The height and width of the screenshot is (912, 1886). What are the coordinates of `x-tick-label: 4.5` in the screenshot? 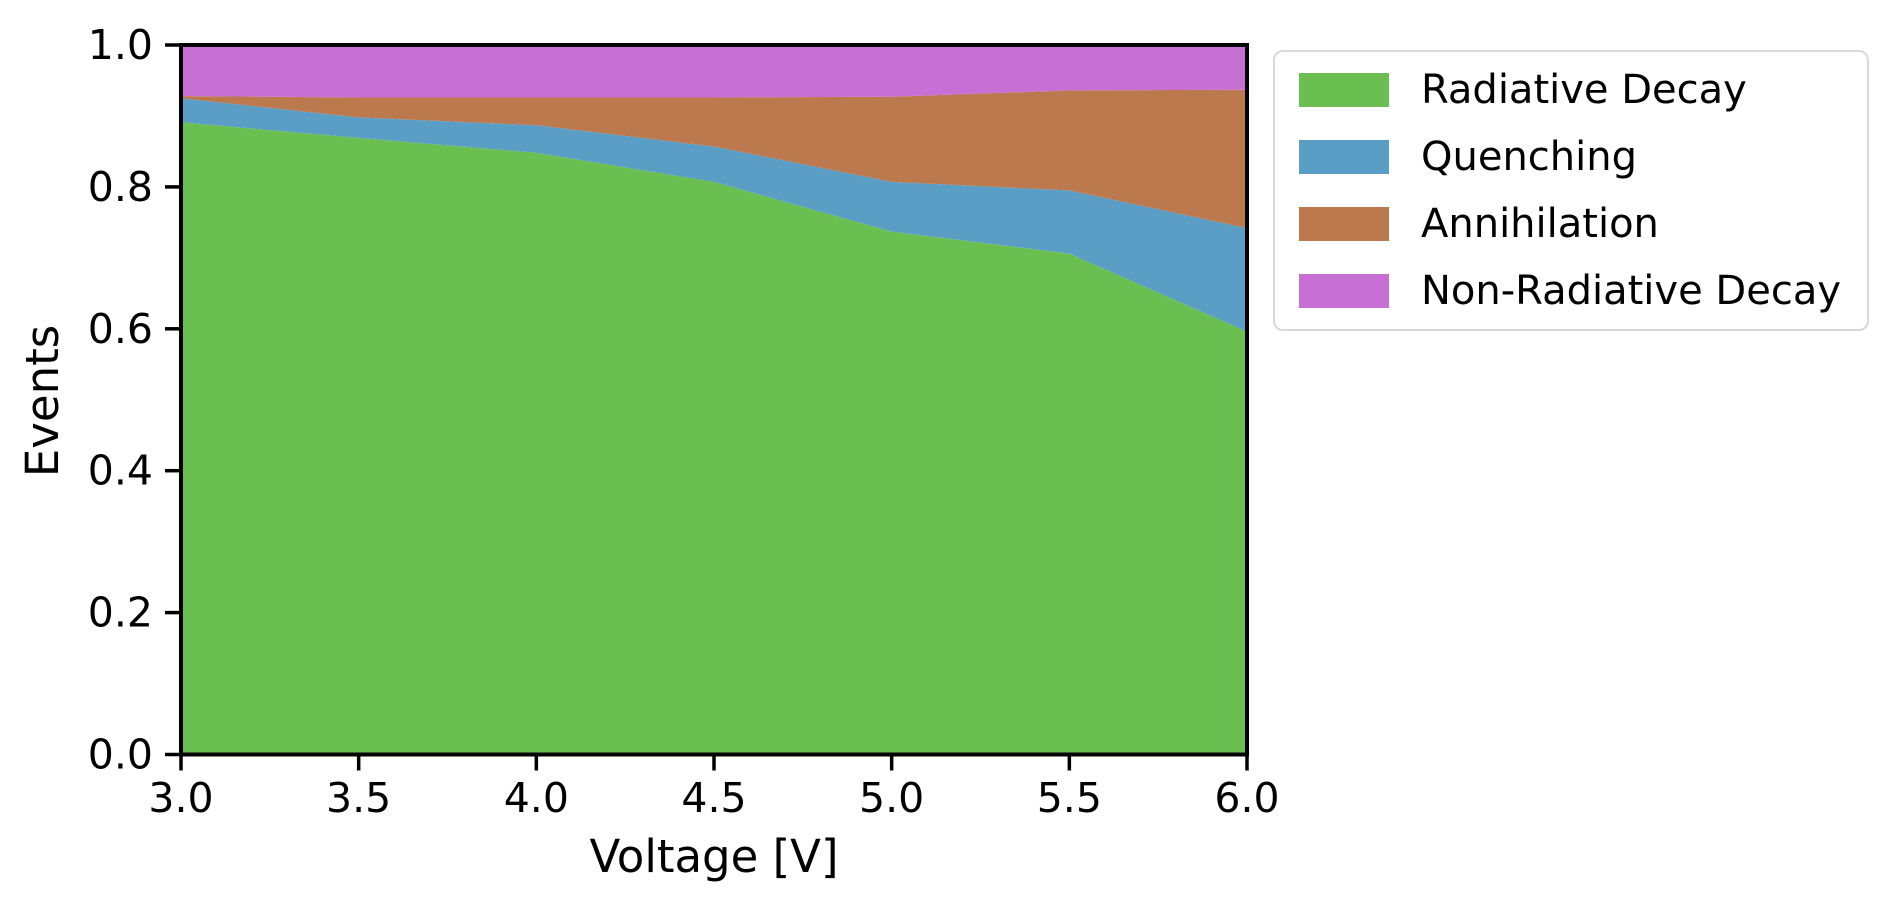 It's located at (713, 798).